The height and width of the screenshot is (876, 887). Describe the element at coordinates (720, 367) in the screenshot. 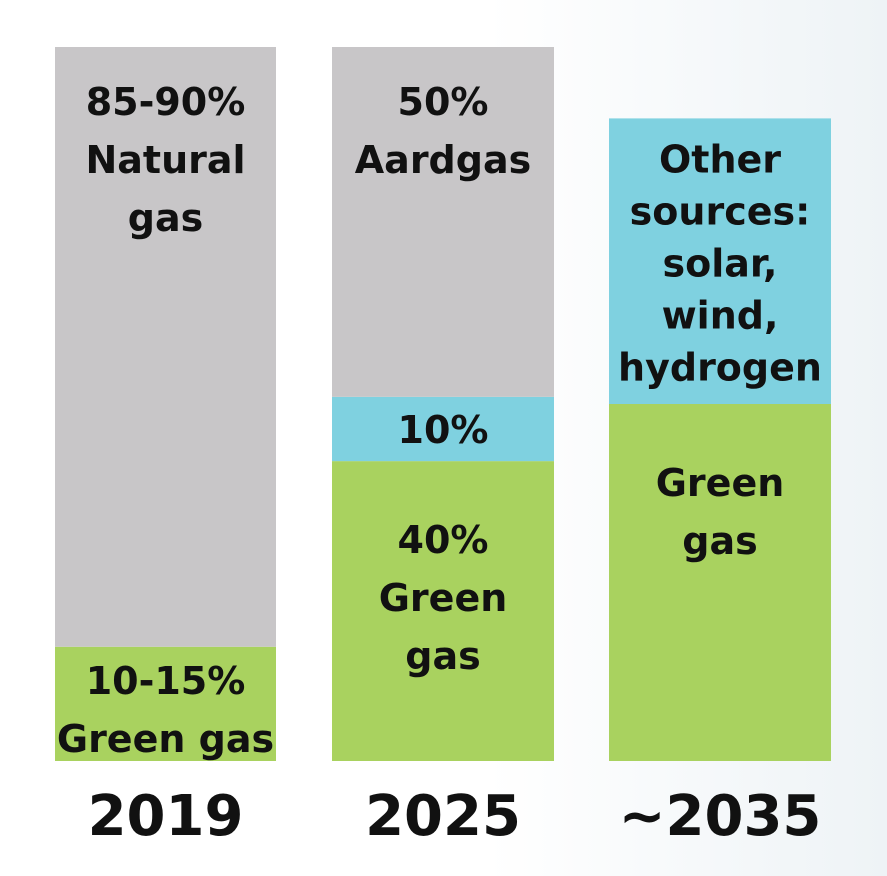

I see `bar-2-other_sources-label-line-4: hydrogen` at that location.